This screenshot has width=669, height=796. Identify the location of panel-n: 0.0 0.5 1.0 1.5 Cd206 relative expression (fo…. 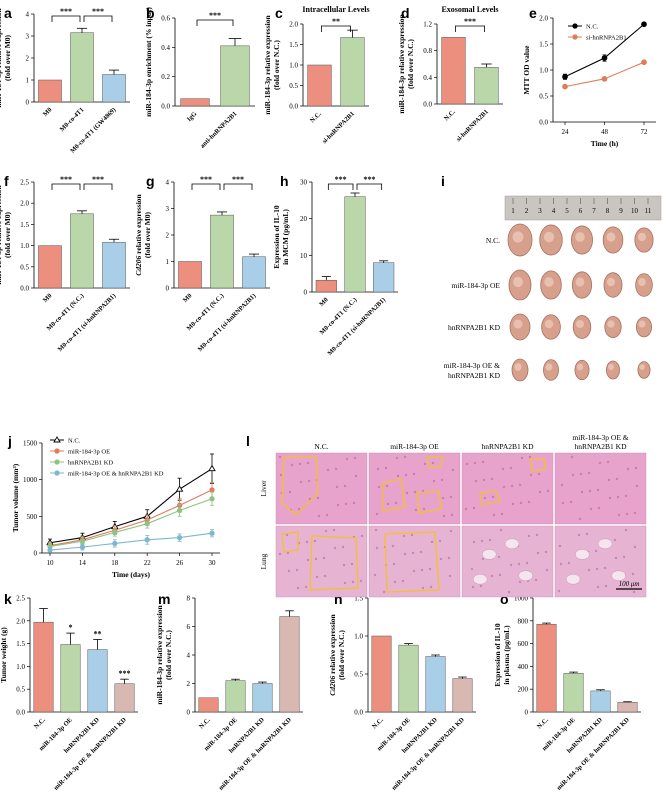
(402, 693).